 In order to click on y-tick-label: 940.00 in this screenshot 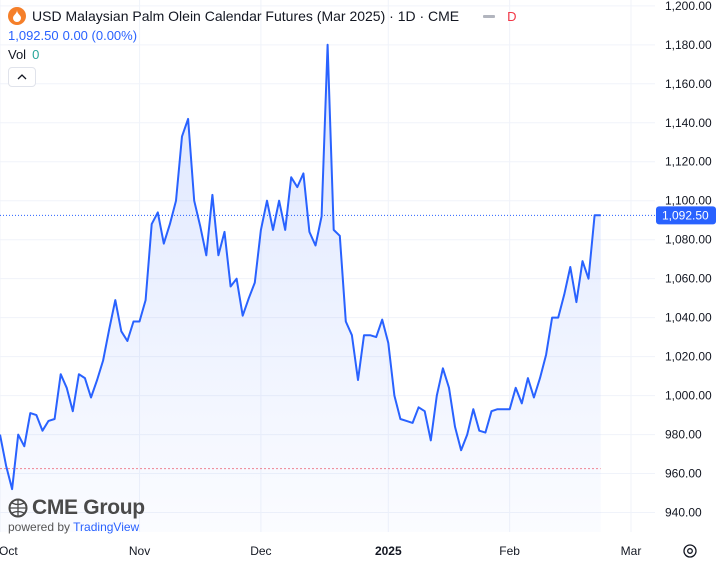, I will do `click(683, 513)`.